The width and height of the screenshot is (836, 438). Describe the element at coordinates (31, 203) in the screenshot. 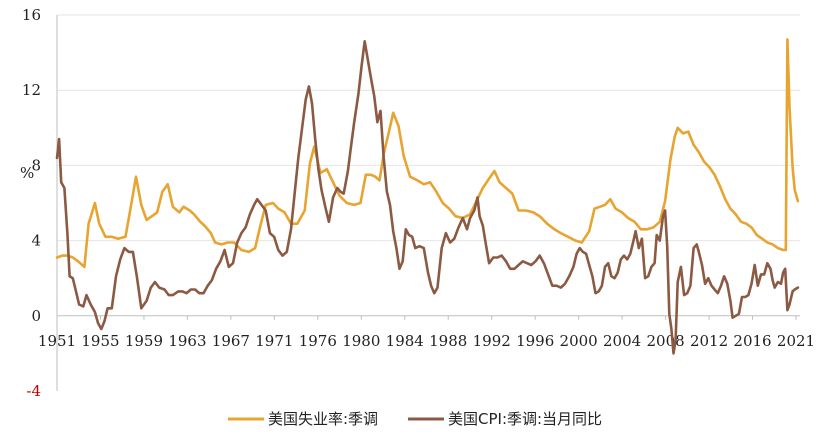

I see `y-axis-tick-labels: 16 12 8 4 0 -4` at that location.